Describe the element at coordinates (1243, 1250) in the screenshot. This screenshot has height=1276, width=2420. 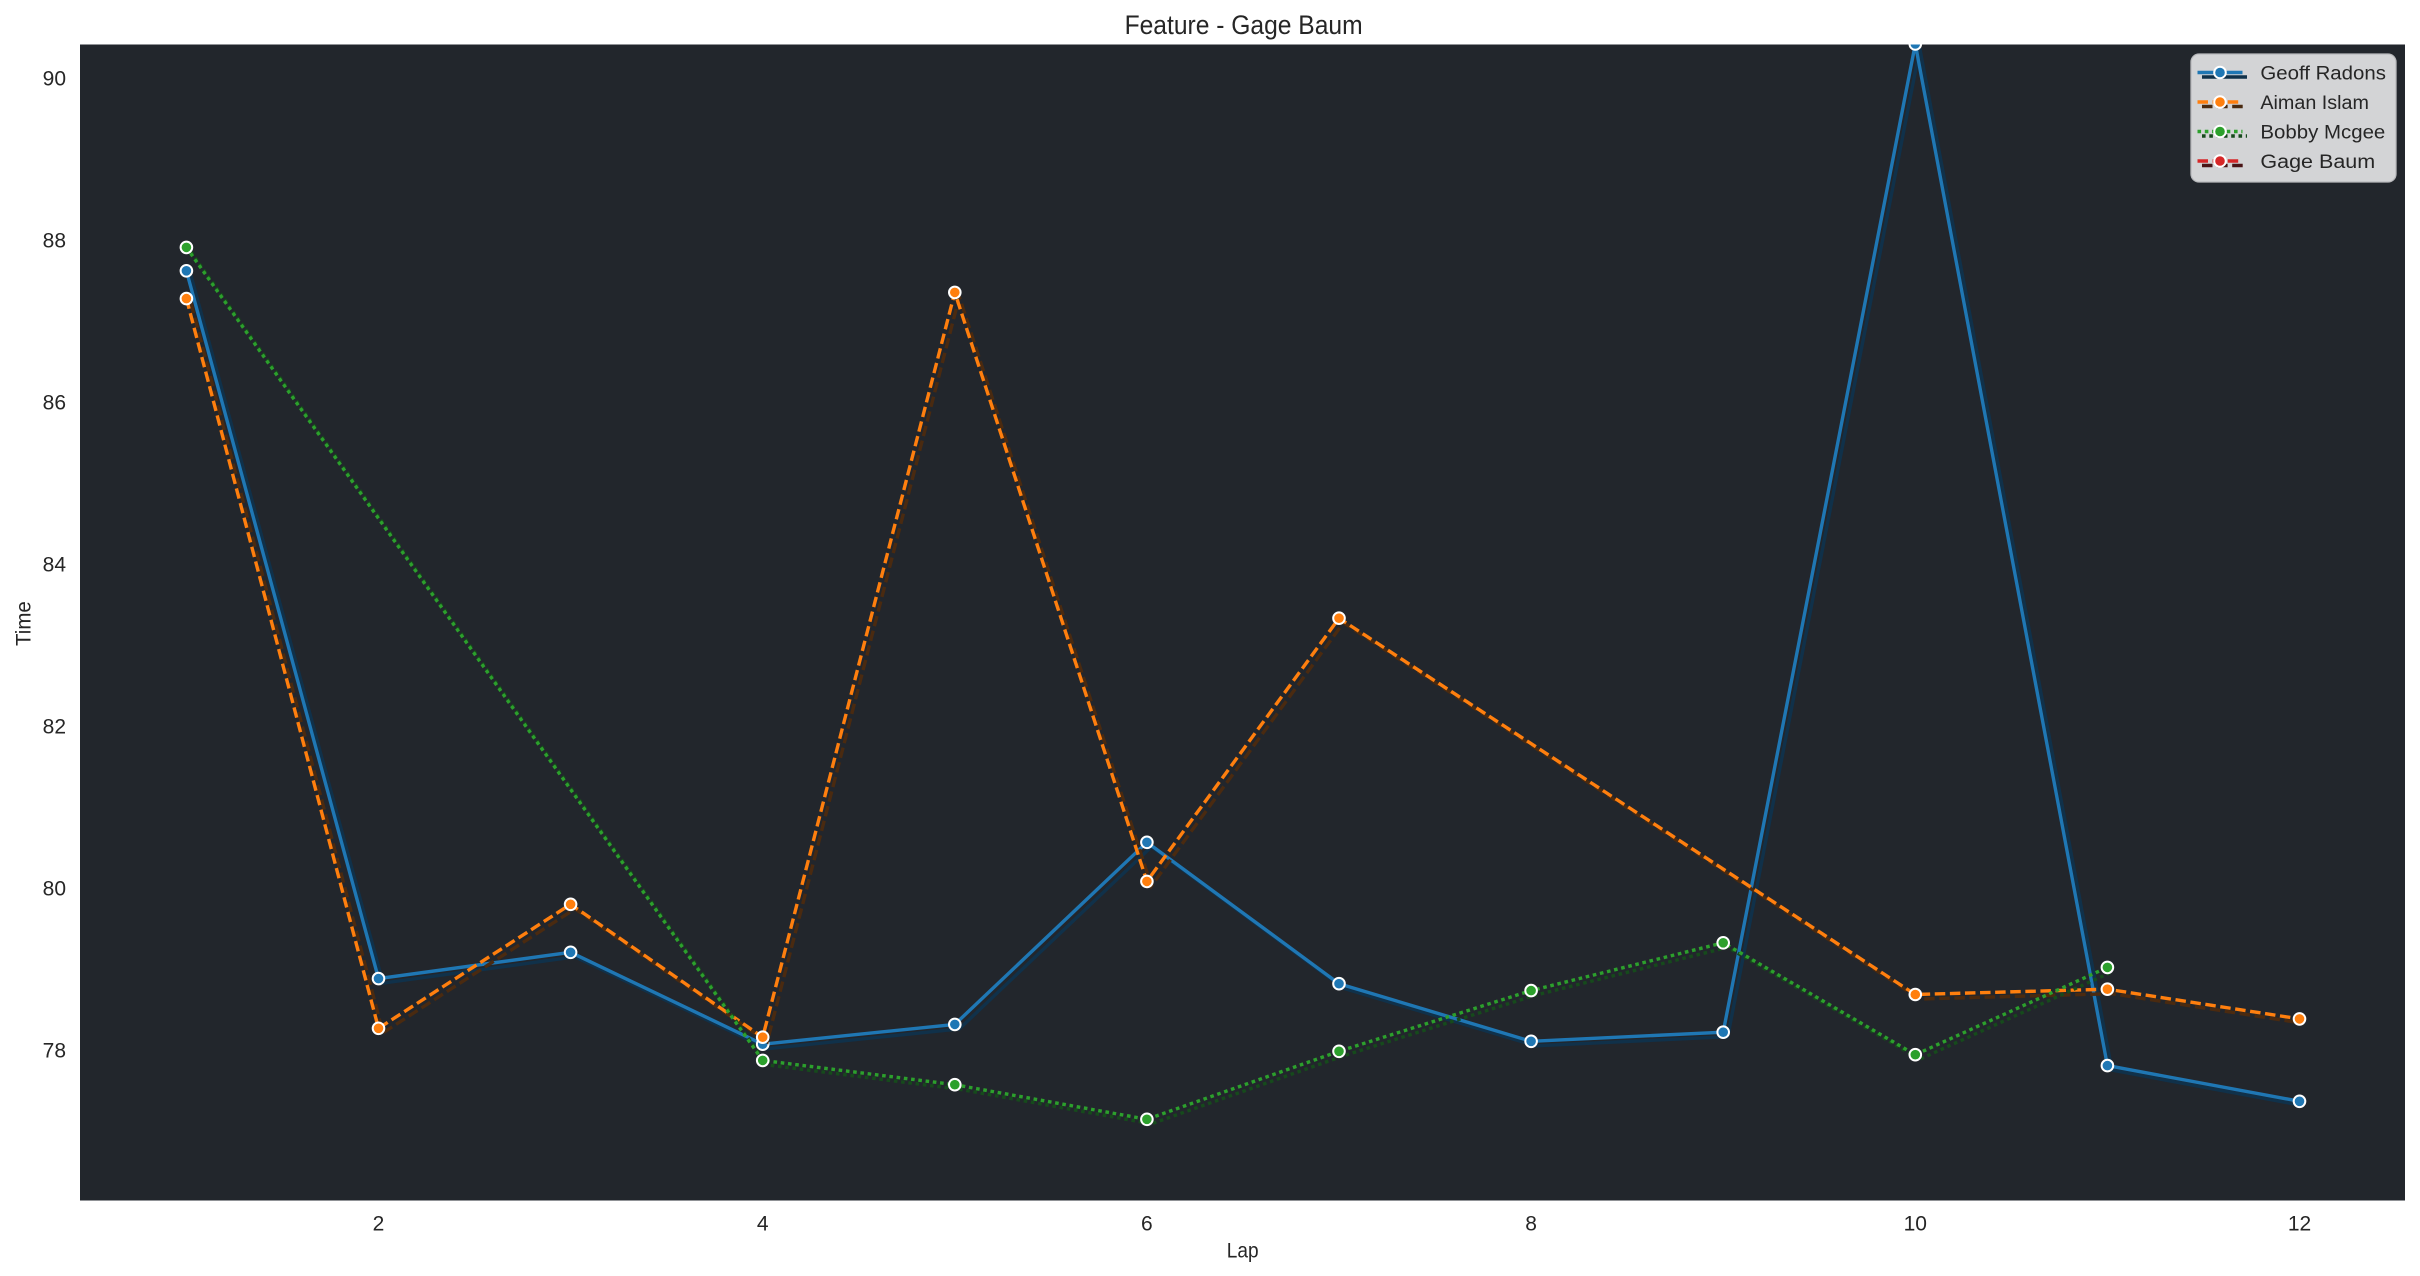
I see `svg-text: Lap` at that location.